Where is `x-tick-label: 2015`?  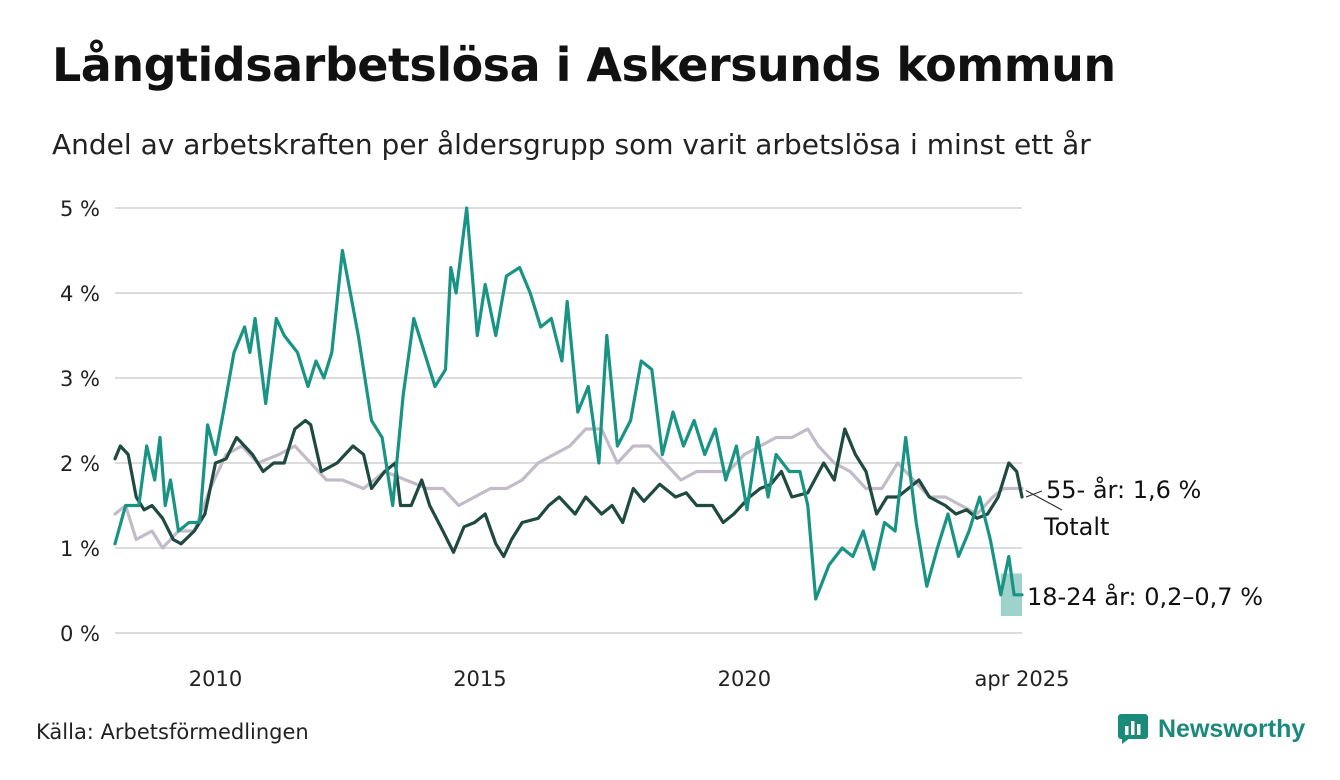
x-tick-label: 2015 is located at coordinates (479, 679).